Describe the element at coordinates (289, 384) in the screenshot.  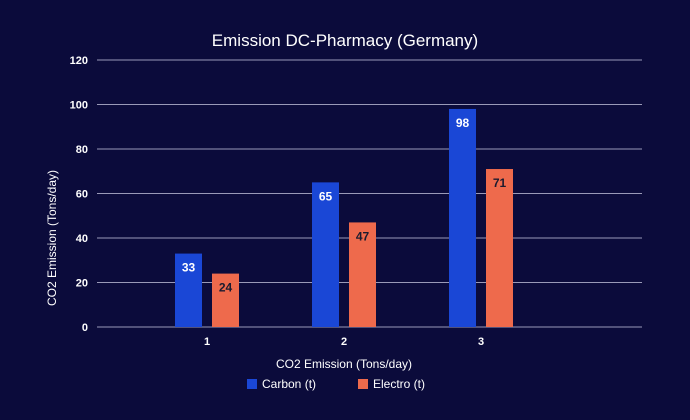
I see `legend-label: Carbon (t)` at that location.